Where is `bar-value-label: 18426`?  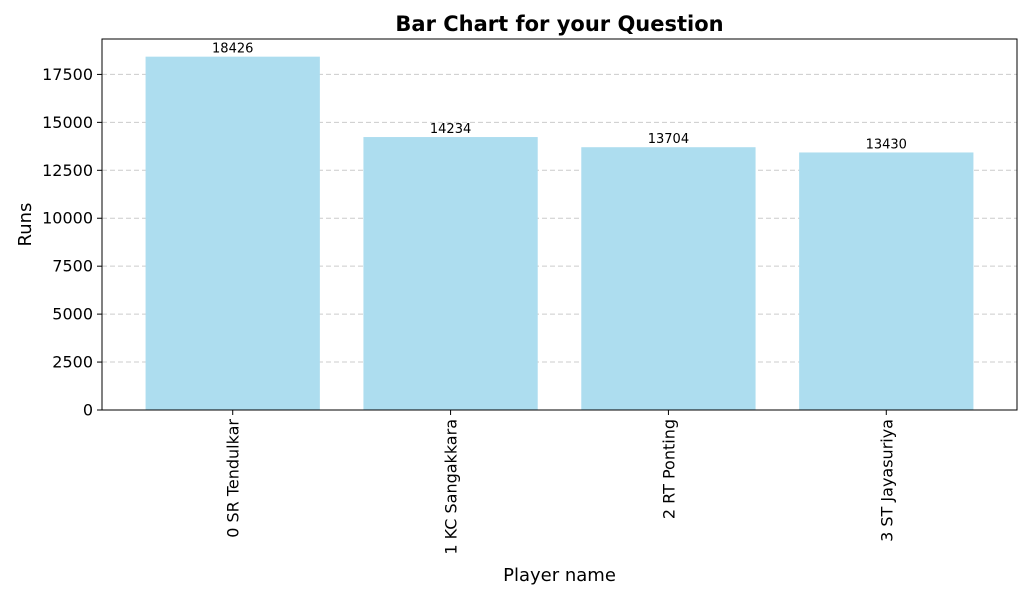 bar-value-label: 18426 is located at coordinates (232, 49).